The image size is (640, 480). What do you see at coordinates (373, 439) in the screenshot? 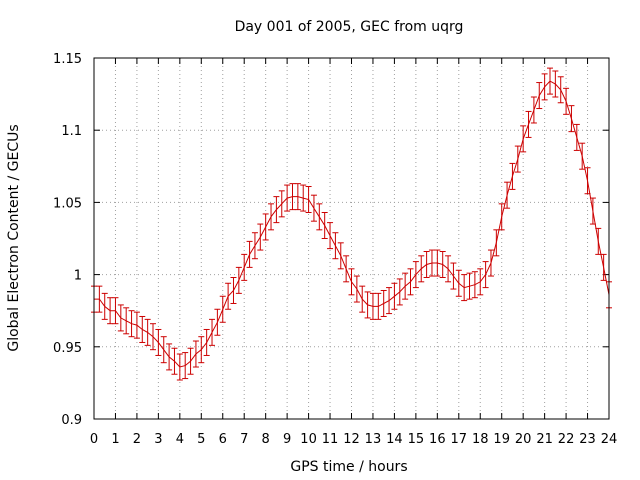
I see `x-tick-label: 13` at bounding box center [373, 439].